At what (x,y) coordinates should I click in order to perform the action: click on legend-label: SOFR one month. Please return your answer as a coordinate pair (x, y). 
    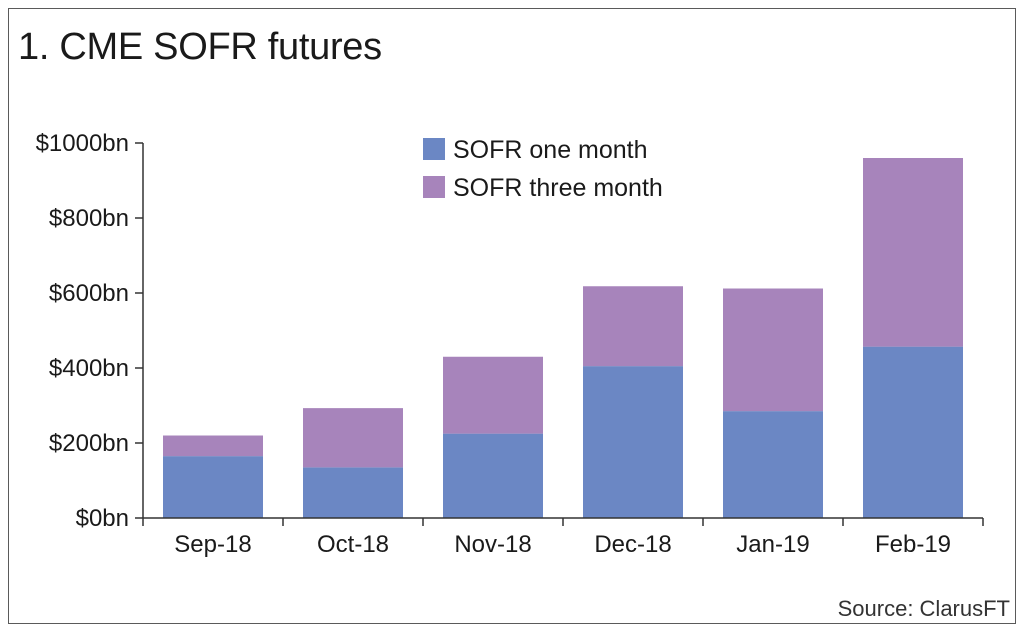
    Looking at the image, I should click on (550, 150).